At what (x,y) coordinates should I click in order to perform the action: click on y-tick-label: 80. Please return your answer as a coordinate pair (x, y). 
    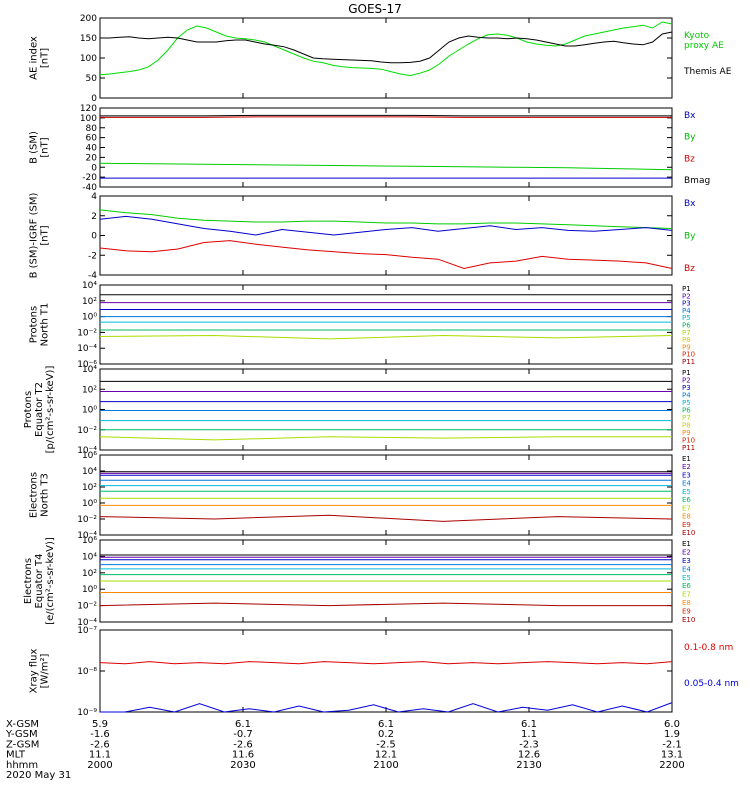
    Looking at the image, I should click on (92, 129).